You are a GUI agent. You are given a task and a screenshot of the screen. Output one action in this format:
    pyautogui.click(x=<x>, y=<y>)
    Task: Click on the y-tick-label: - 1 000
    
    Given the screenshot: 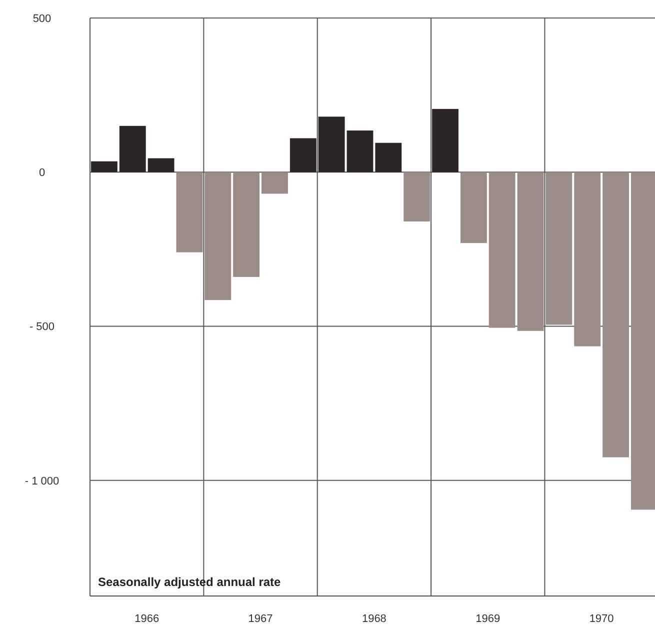 What is the action you would take?
    pyautogui.click(x=42, y=481)
    